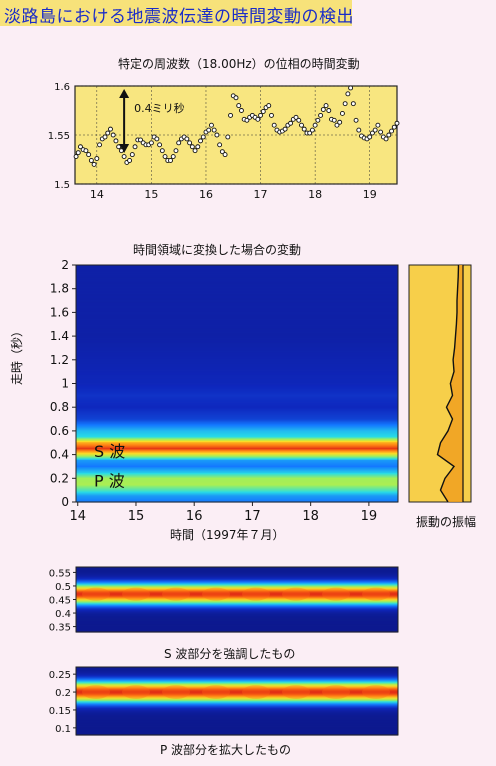 This screenshot has height=766, width=496. What do you see at coordinates (315, 194) in the screenshot?
I see `phase-x-tick-label: 18` at bounding box center [315, 194].